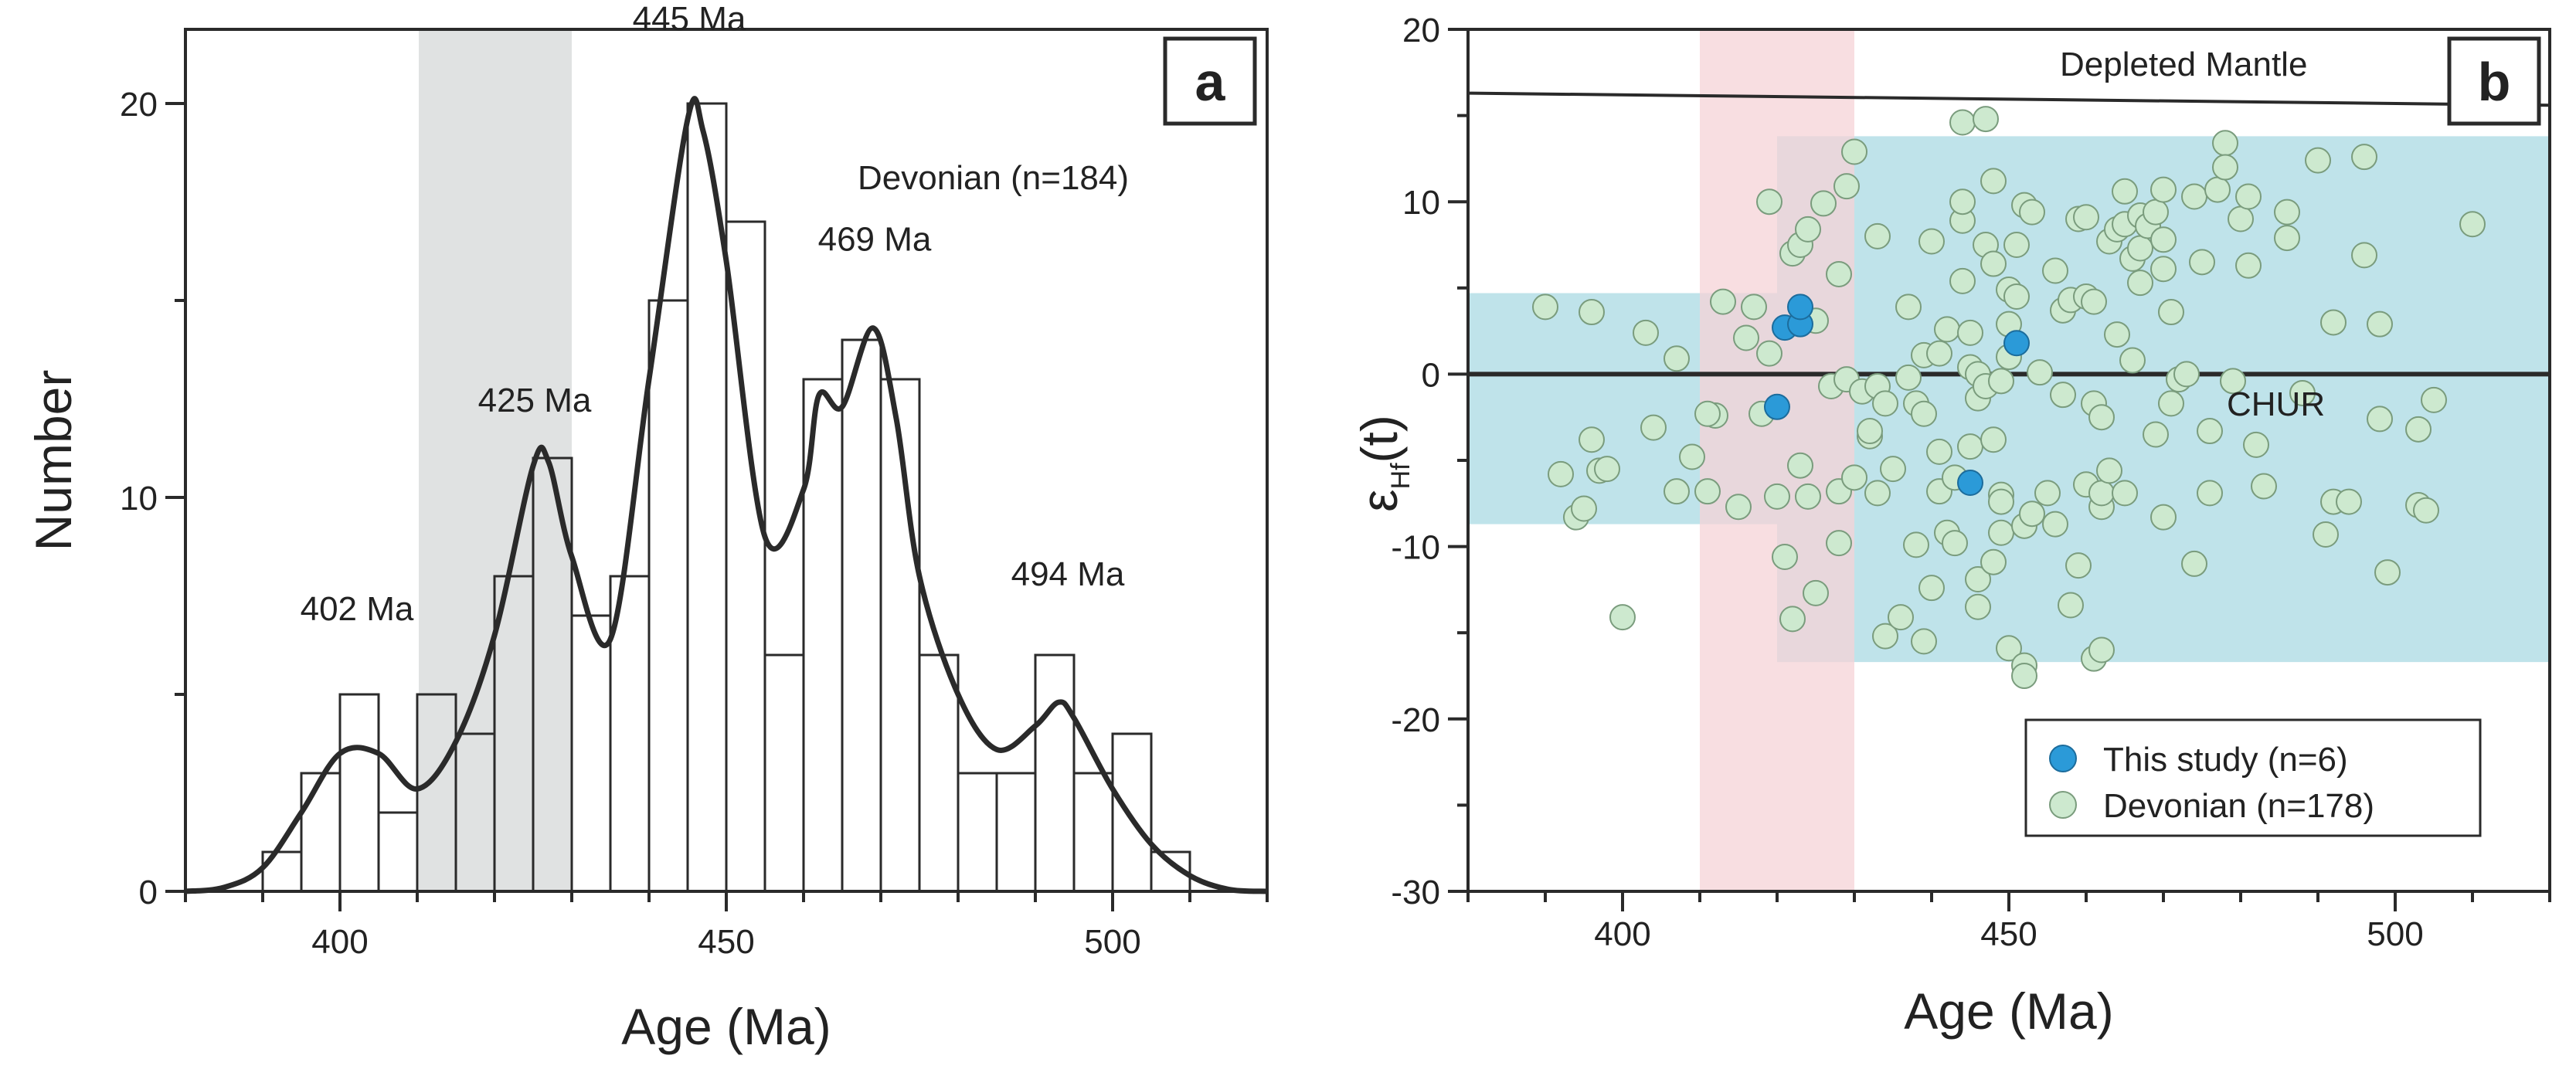 The height and width of the screenshot is (1069, 2576). I want to click on peak-label: 402 Ma, so click(357, 609).